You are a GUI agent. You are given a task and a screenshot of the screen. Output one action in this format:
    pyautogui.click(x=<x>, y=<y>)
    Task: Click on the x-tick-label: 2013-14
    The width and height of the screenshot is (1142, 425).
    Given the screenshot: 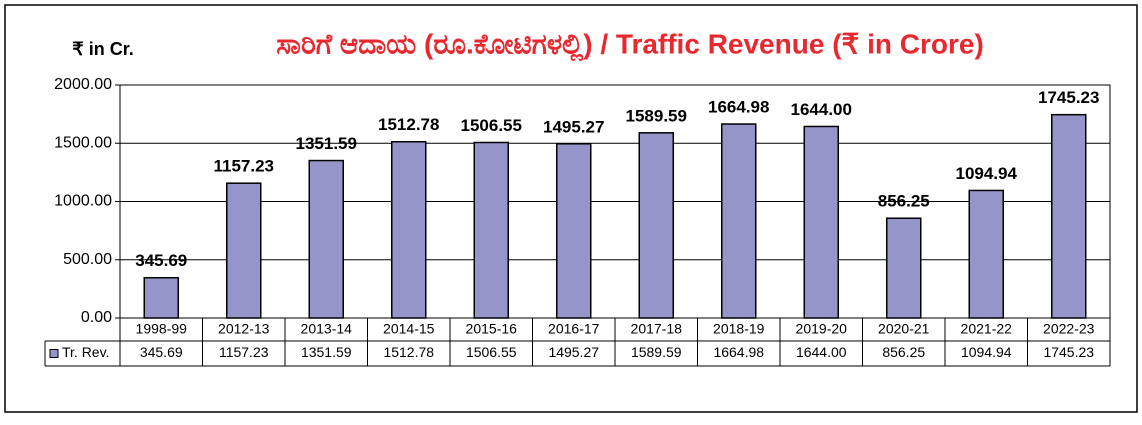 What is the action you would take?
    pyautogui.click(x=327, y=329)
    